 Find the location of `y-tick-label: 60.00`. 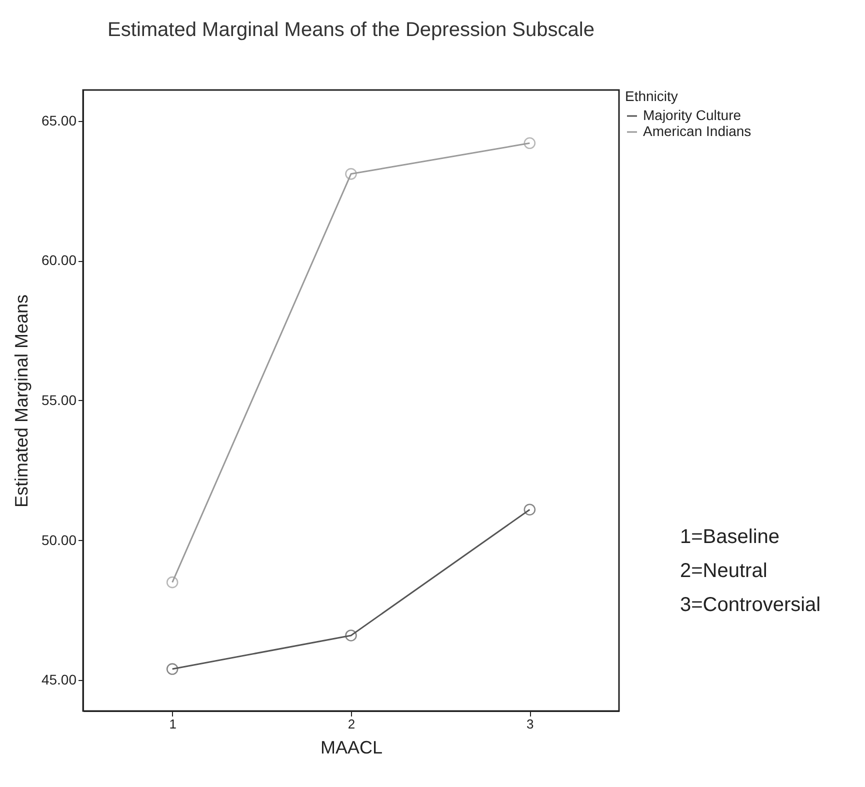

y-tick-label: 60.00 is located at coordinates (59, 260).